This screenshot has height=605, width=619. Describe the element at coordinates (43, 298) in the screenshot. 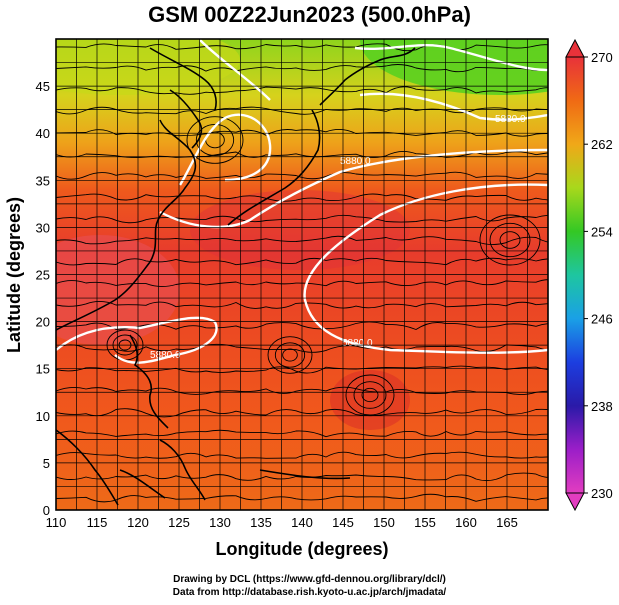

I see `y-axis: 0 5 10 15 20 25 30 35 40 45` at that location.